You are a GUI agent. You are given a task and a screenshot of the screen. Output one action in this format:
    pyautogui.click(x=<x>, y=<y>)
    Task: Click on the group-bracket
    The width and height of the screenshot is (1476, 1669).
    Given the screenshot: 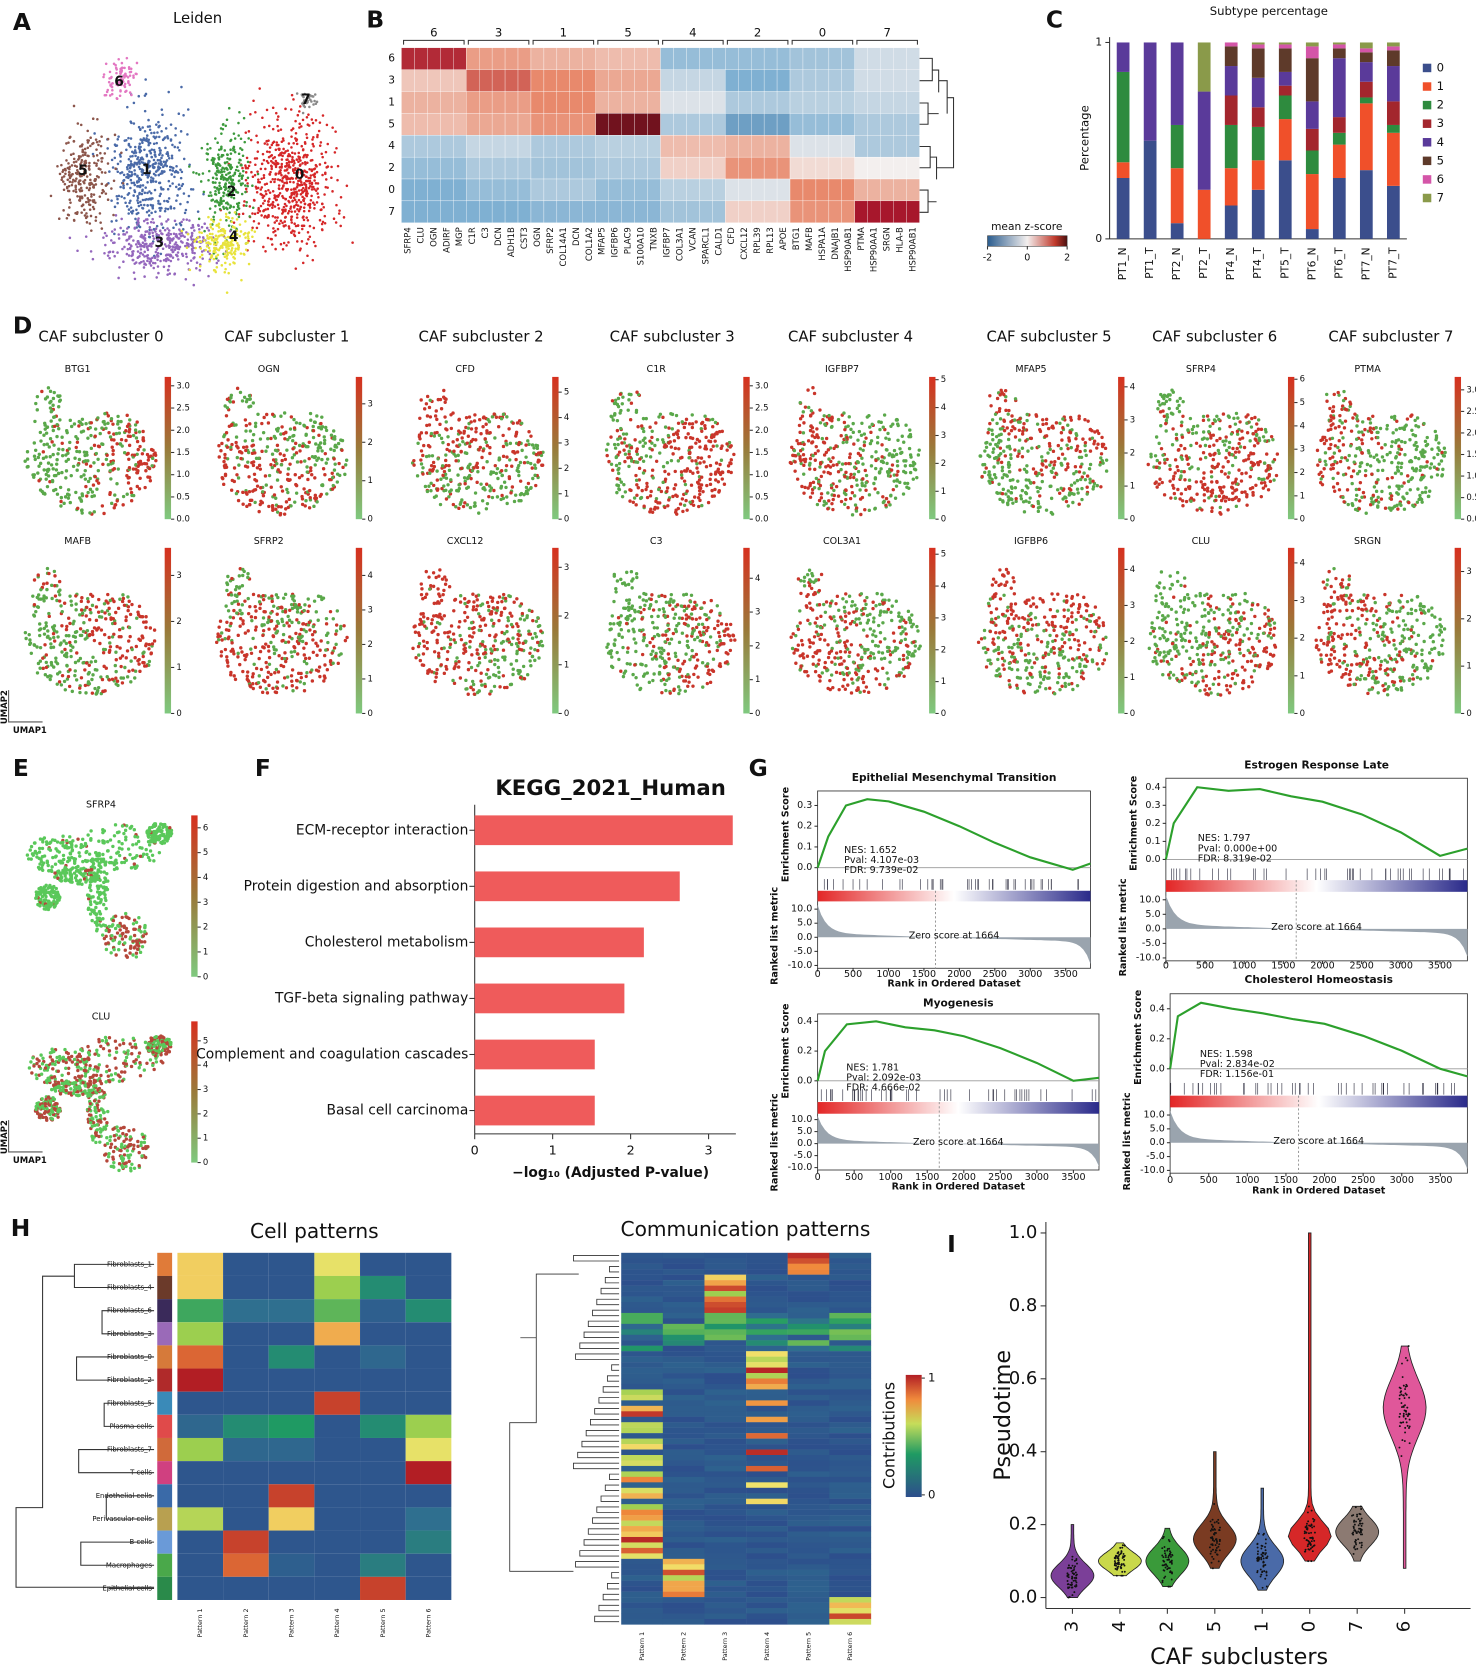 What is the action you would take?
    pyautogui.click(x=563, y=42)
    